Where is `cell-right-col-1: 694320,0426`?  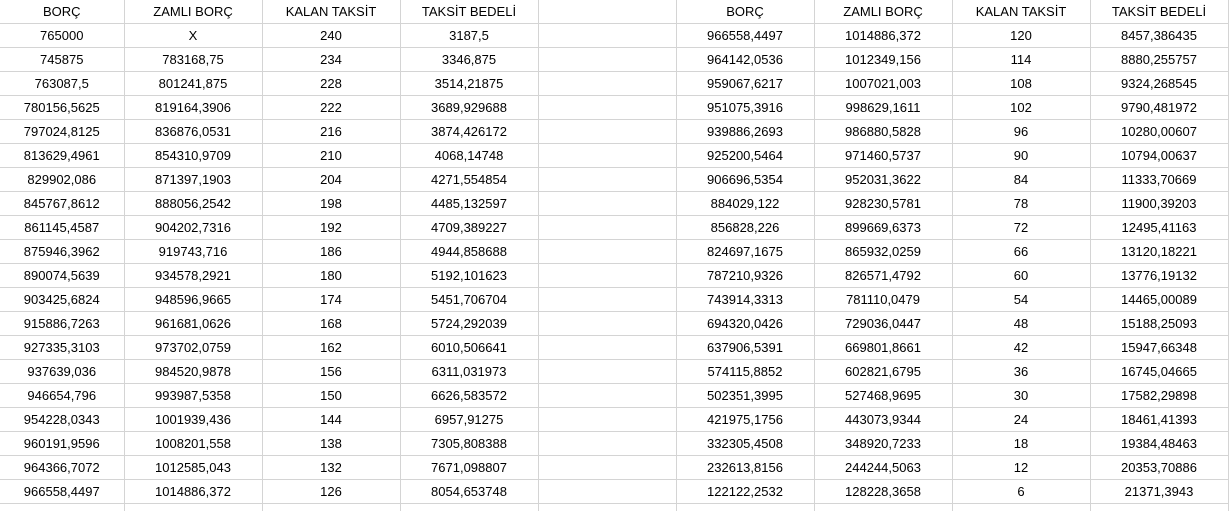
cell-right-col-1: 694320,0426 is located at coordinates (745, 323).